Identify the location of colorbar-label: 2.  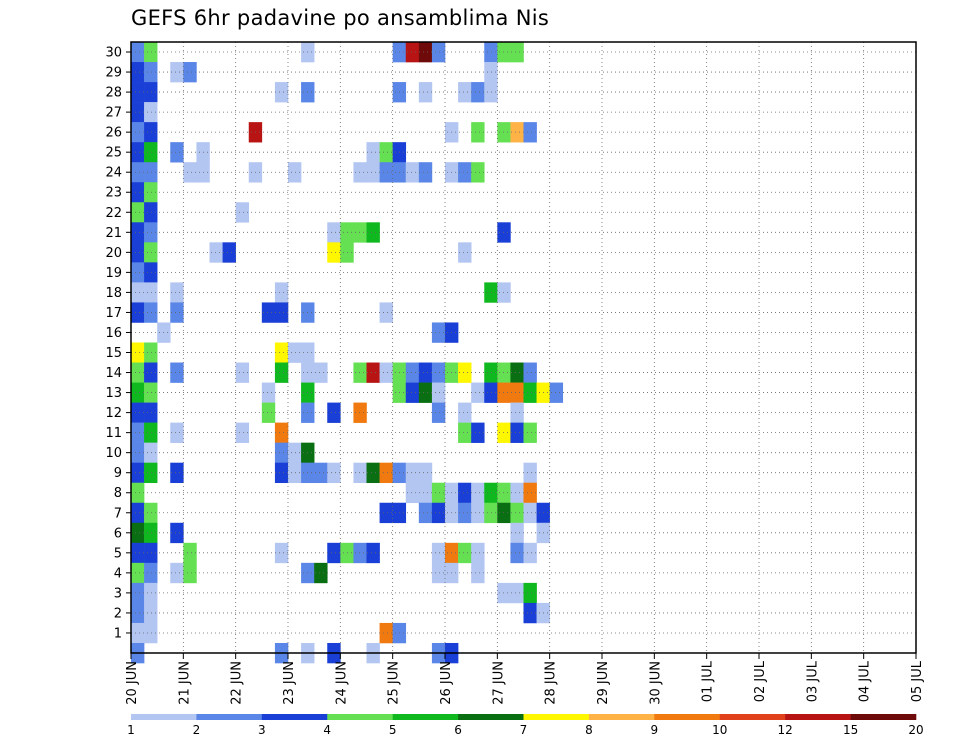
(197, 730).